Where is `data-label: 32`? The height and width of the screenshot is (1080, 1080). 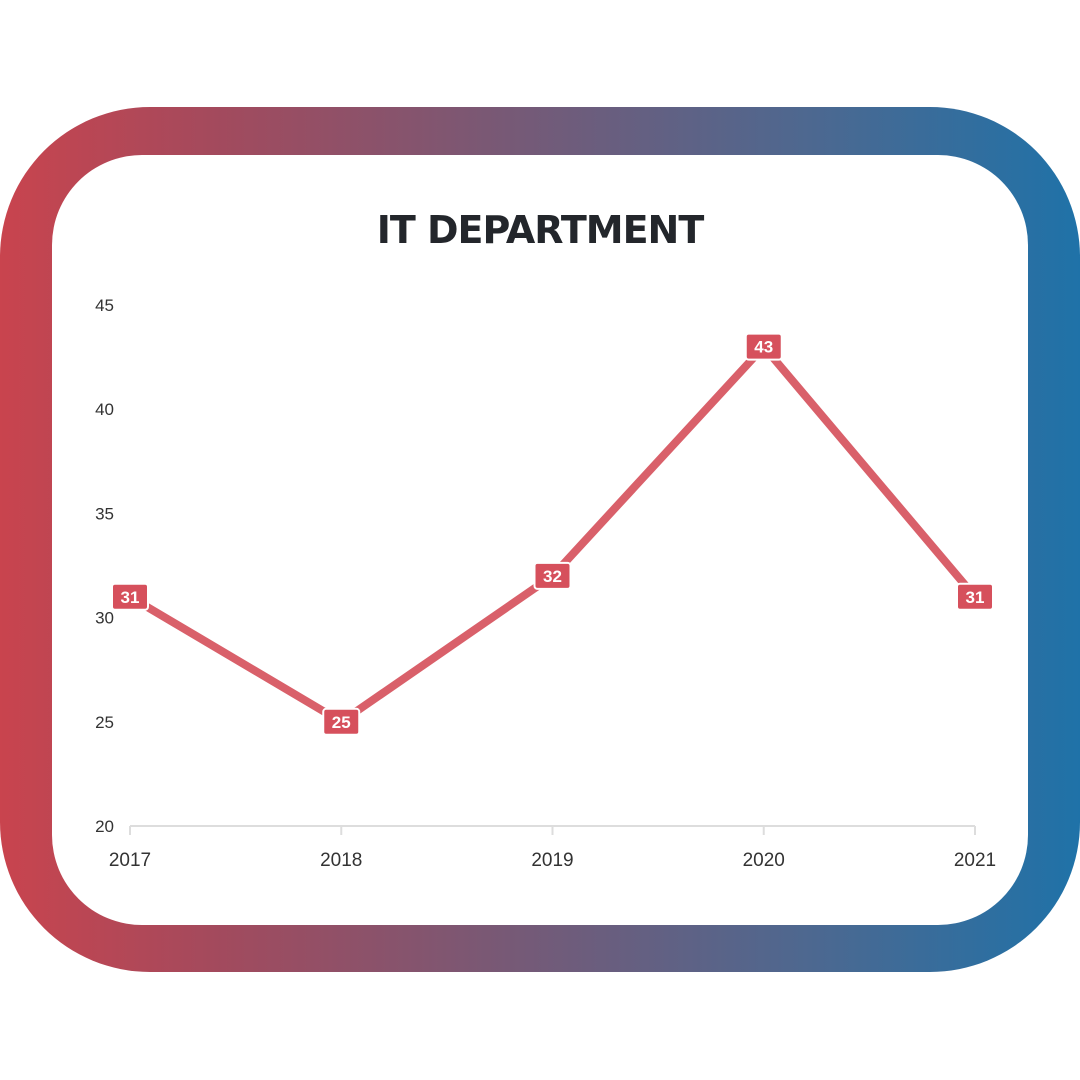
data-label: 32 is located at coordinates (552, 576).